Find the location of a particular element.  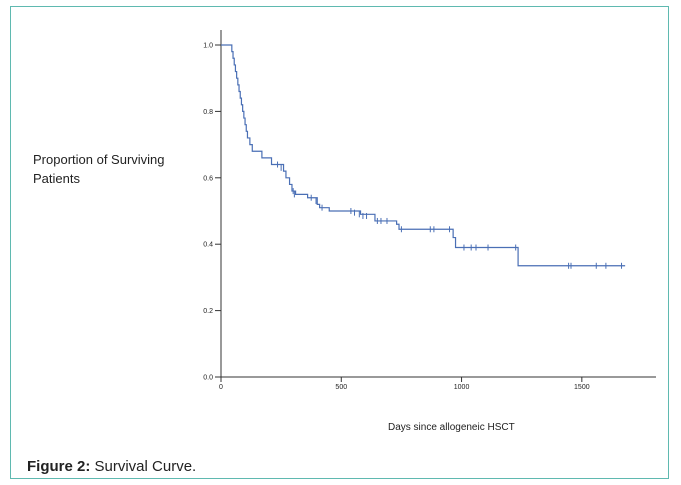

x-tick-label: 500 is located at coordinates (341, 387).